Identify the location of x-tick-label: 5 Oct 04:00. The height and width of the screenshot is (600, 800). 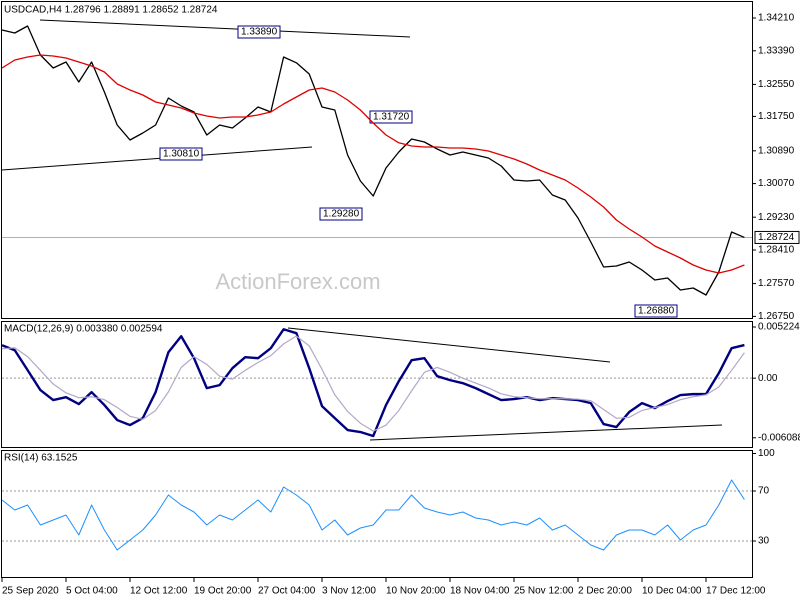
(92, 591).